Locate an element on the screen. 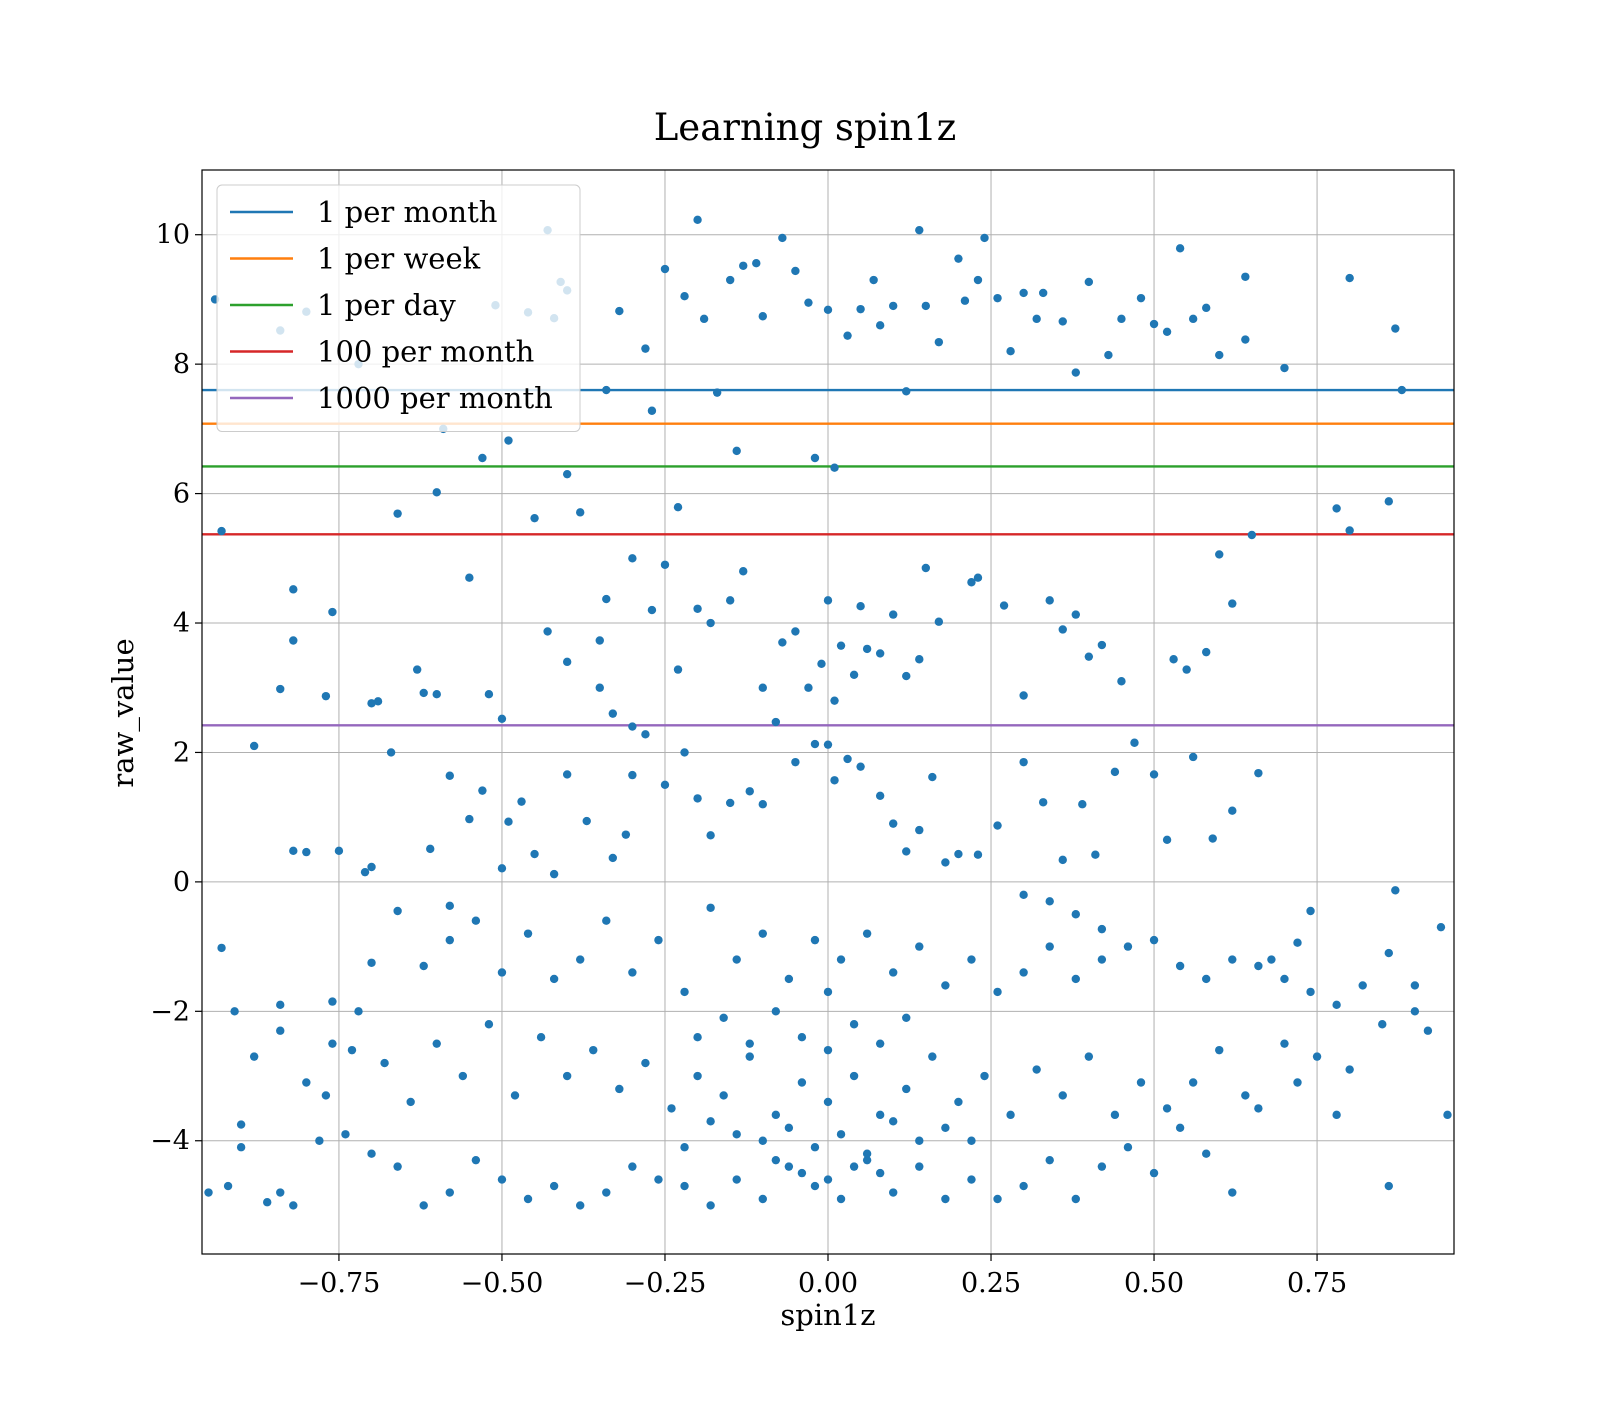 The image size is (1600, 1405). legend-entry-label: 1000 per month is located at coordinates (435, 398).